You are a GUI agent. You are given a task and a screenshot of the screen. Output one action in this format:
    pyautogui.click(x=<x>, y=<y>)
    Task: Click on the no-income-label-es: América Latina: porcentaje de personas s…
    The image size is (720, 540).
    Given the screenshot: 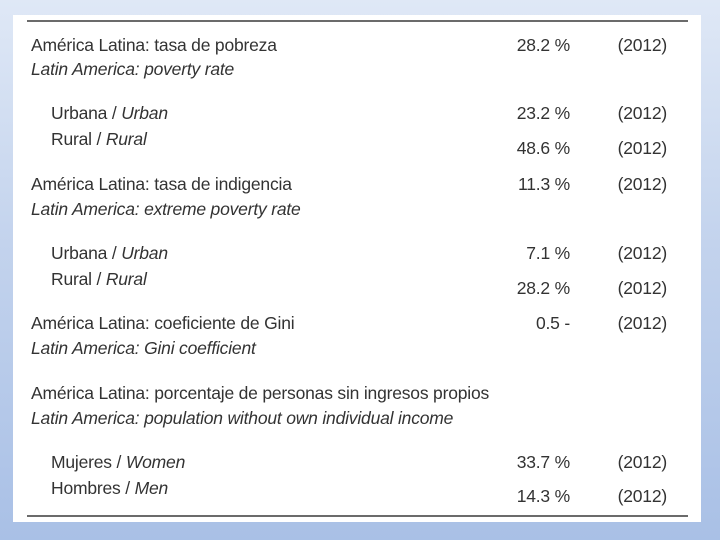 What is the action you would take?
    pyautogui.click(x=260, y=393)
    